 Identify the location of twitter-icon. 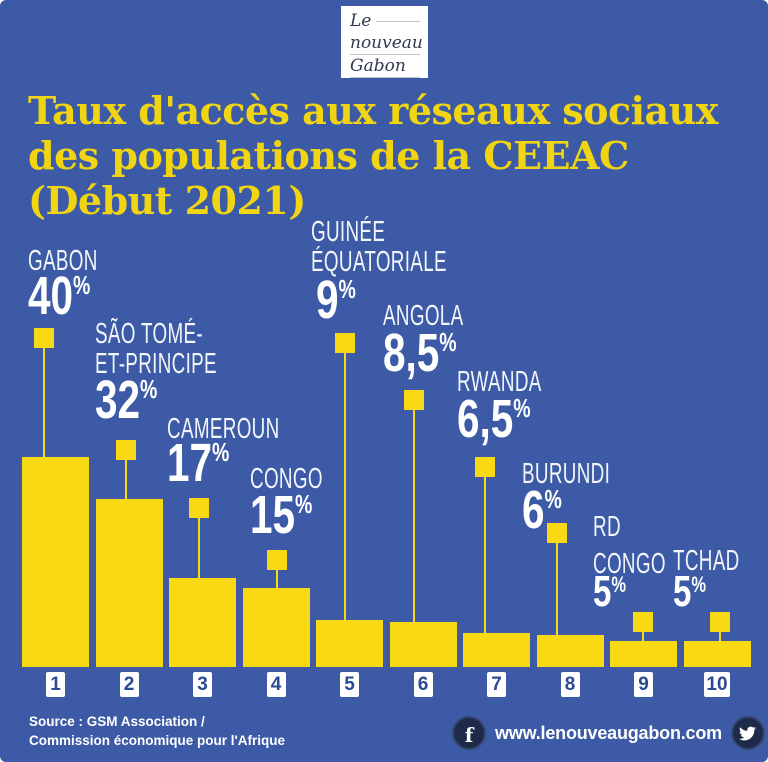
(747, 733).